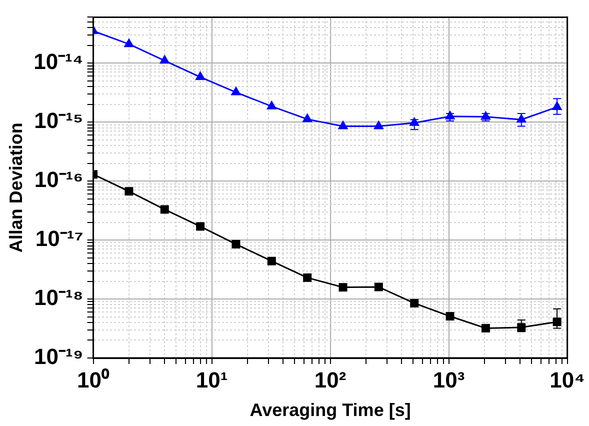 This screenshot has height=426, width=589. I want to click on x-tick-label: 10², so click(330, 379).